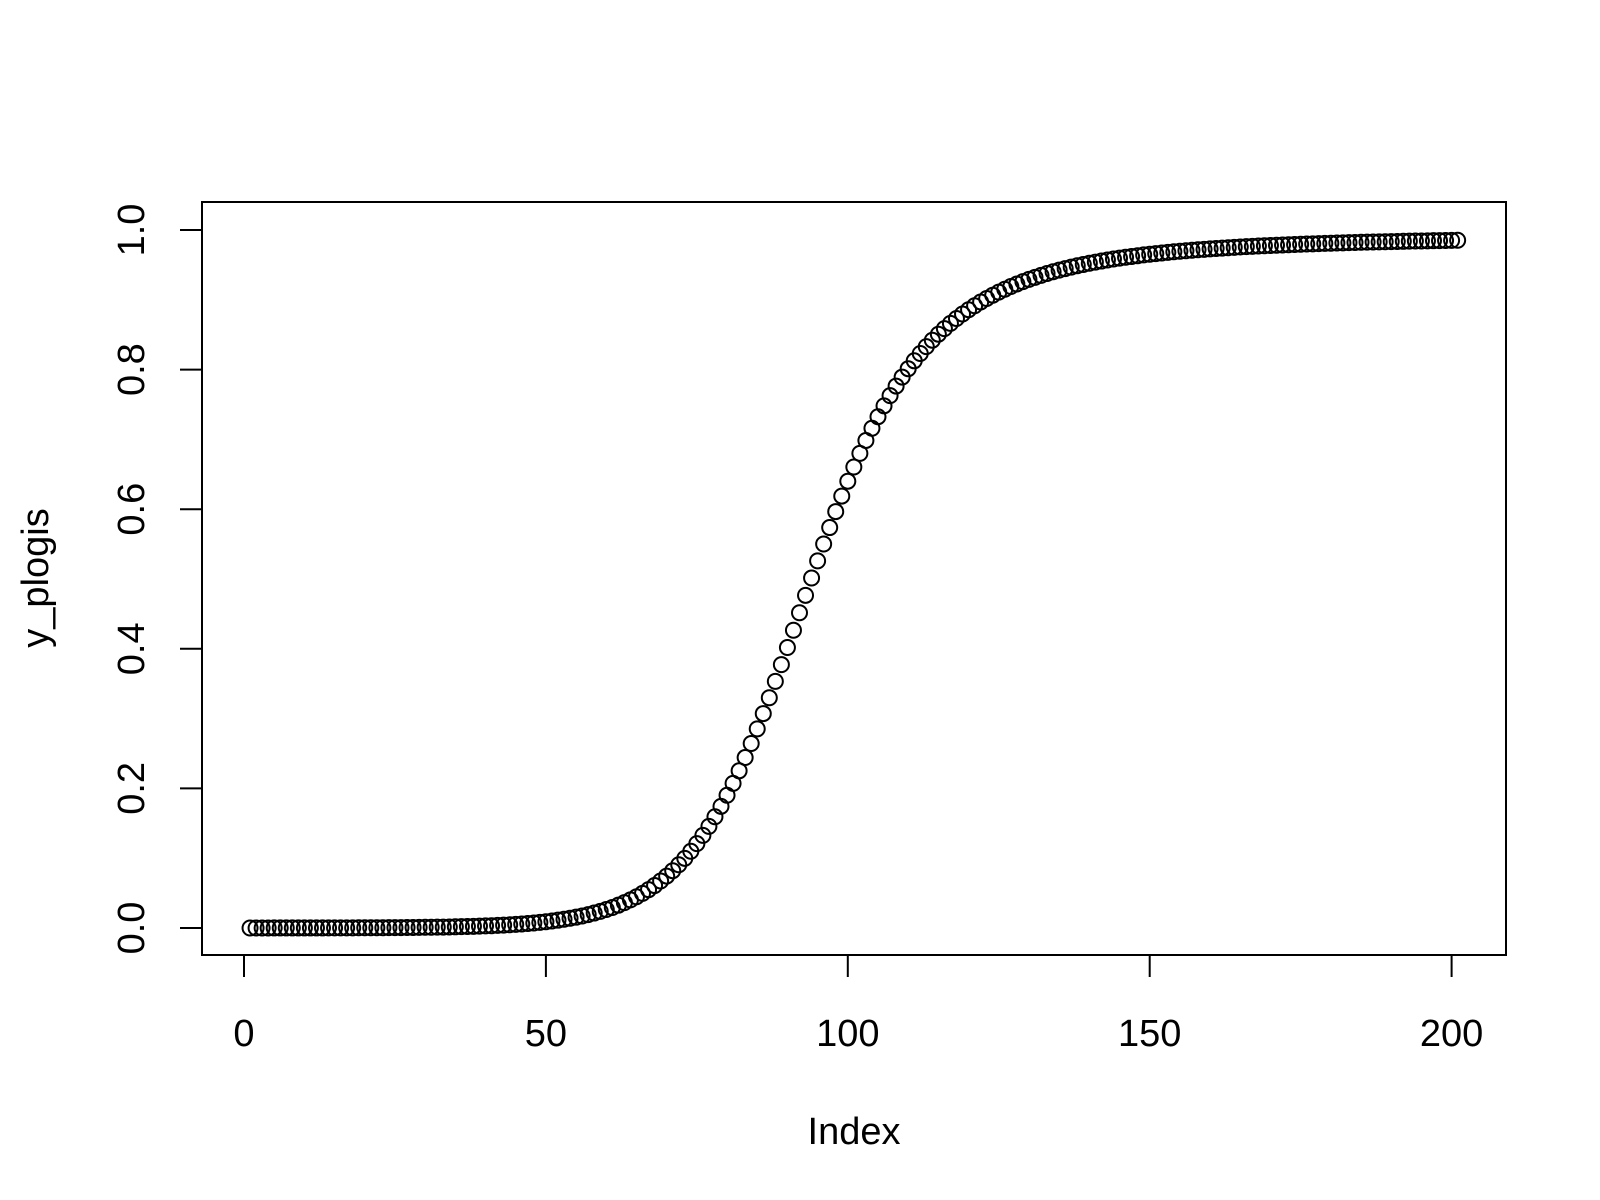 Image resolution: width=1600 pixels, height=1200 pixels. What do you see at coordinates (854, 1132) in the screenshot?
I see `x-axis-title: Index` at bounding box center [854, 1132].